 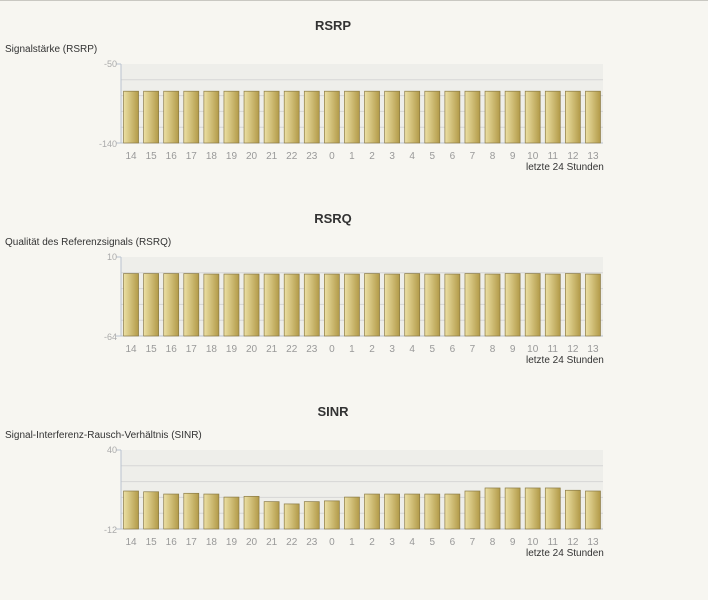 What do you see at coordinates (352, 156) in the screenshot?
I see `x-tick-label: 1` at bounding box center [352, 156].